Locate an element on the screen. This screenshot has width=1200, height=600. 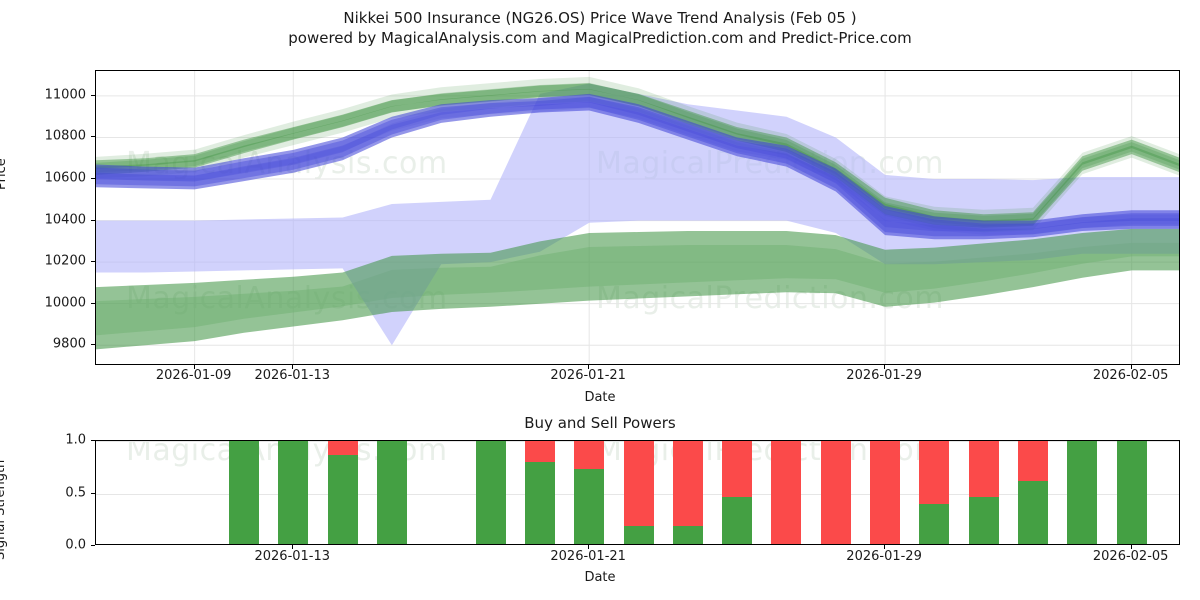
signal-y-tick: 0.0 is located at coordinates (75, 545).